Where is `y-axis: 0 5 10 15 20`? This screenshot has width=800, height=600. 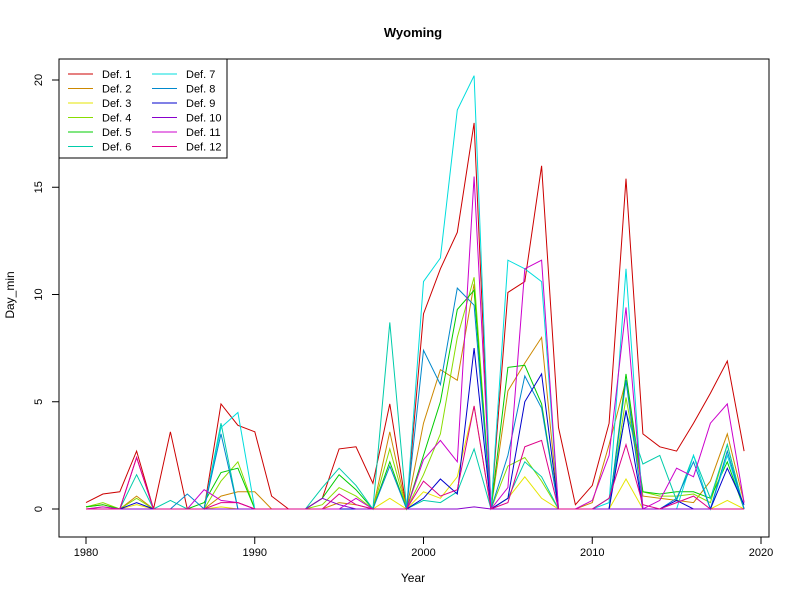 y-axis: 0 5 10 15 20 is located at coordinates (46, 293).